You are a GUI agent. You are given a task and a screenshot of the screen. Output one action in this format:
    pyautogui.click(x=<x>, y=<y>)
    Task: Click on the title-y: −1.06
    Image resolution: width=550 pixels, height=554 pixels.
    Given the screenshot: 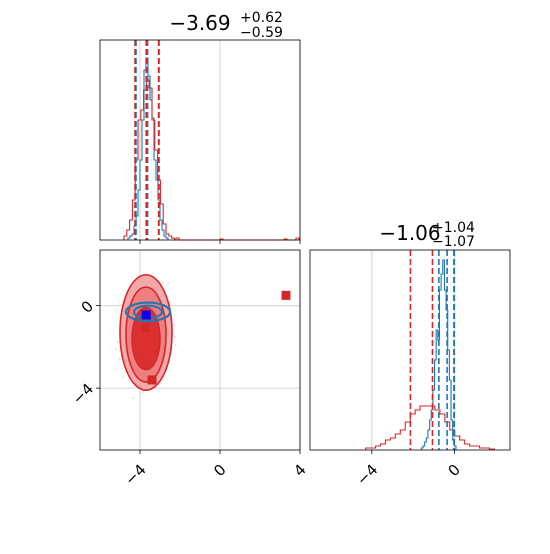 What is the action you would take?
    pyautogui.click(x=409, y=233)
    